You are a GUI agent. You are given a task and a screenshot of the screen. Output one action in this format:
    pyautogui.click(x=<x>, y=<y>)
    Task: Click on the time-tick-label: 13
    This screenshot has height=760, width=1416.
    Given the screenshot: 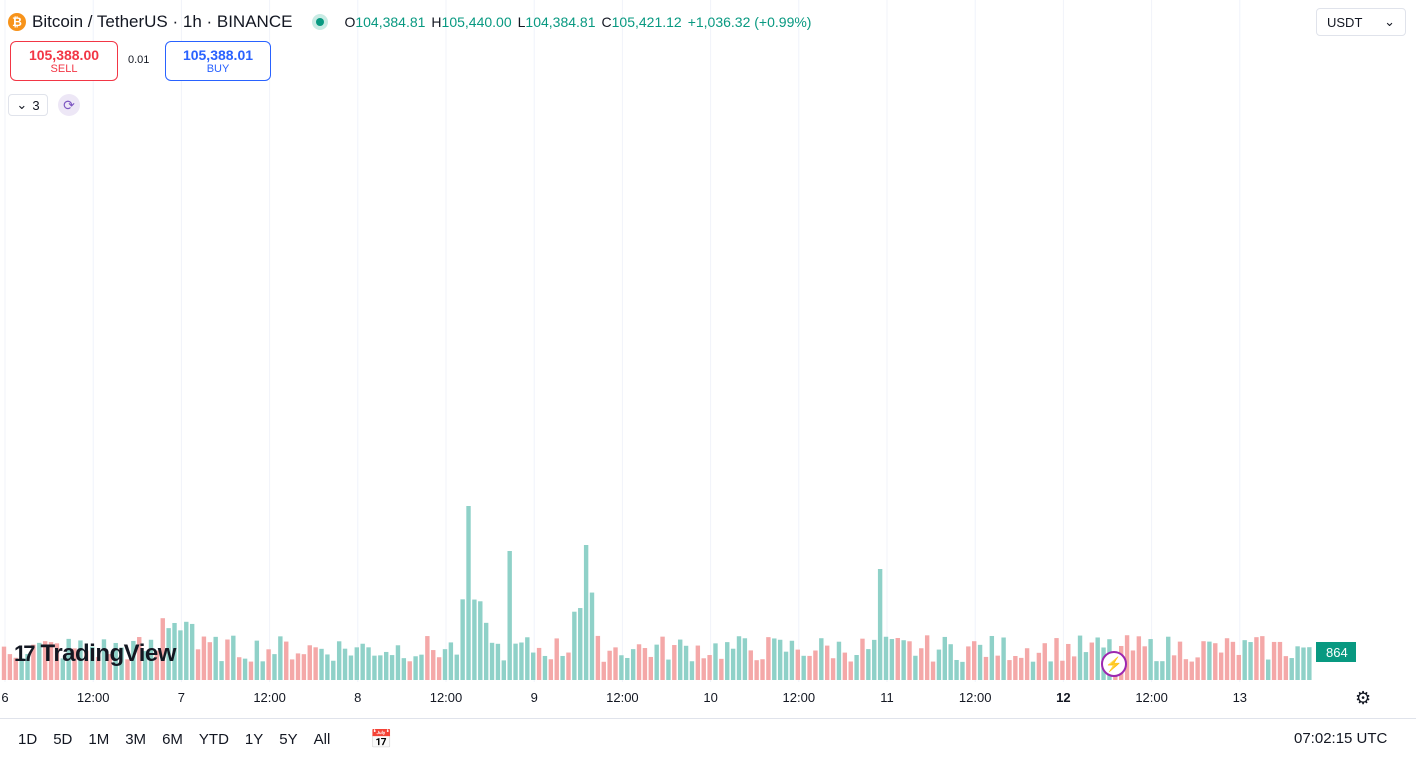 What is the action you would take?
    pyautogui.click(x=1240, y=697)
    